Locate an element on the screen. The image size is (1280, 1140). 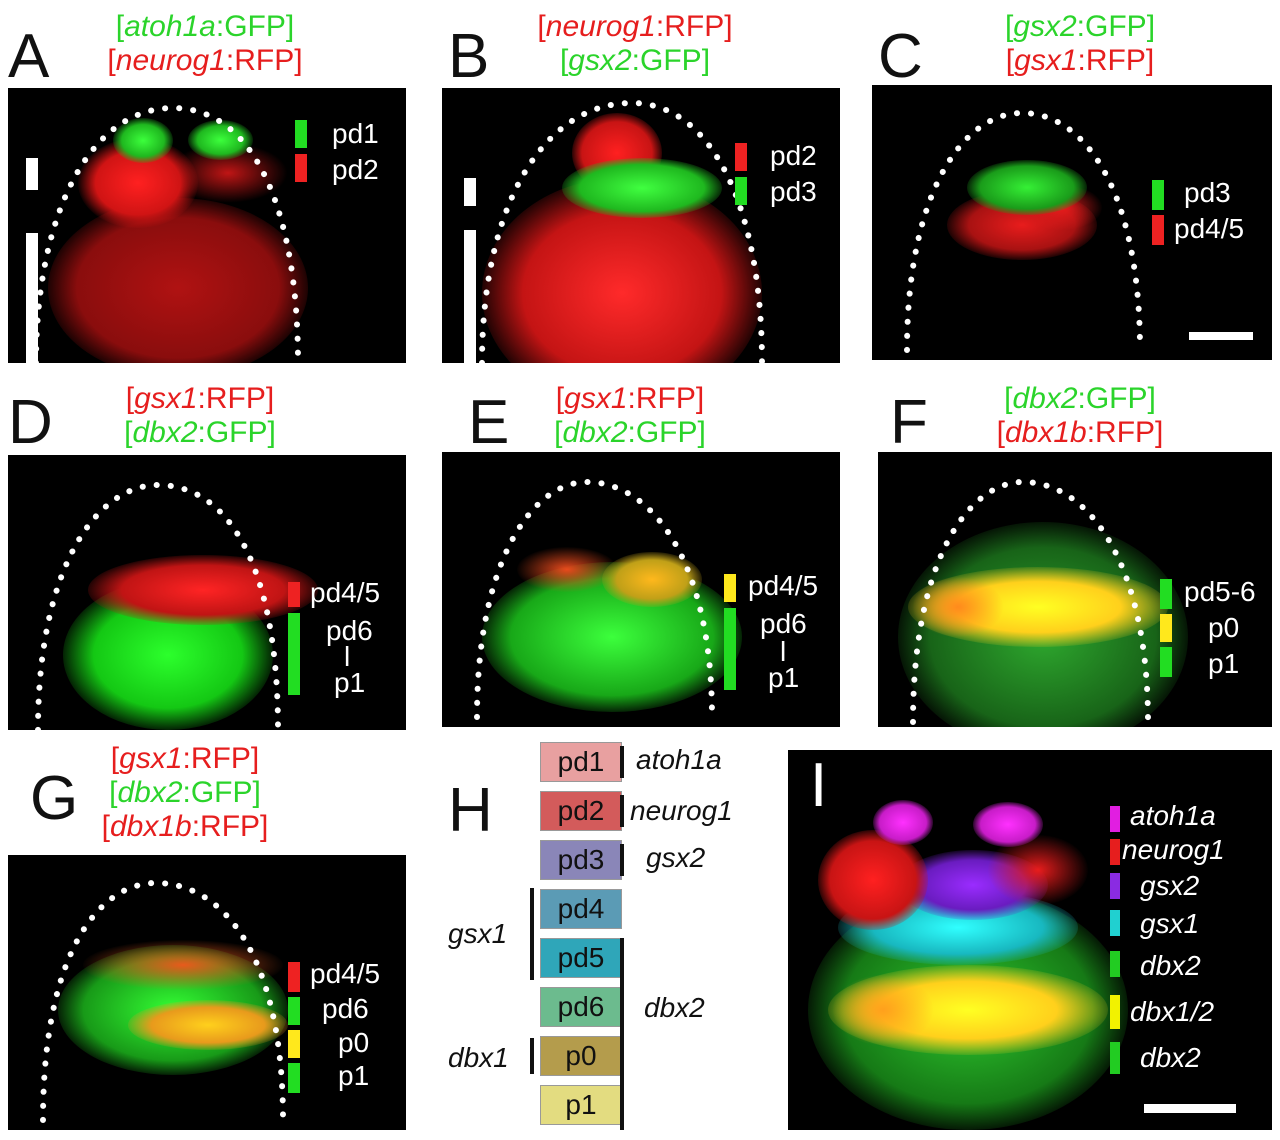
gene-label: atoh1a is located at coordinates (170, 26).